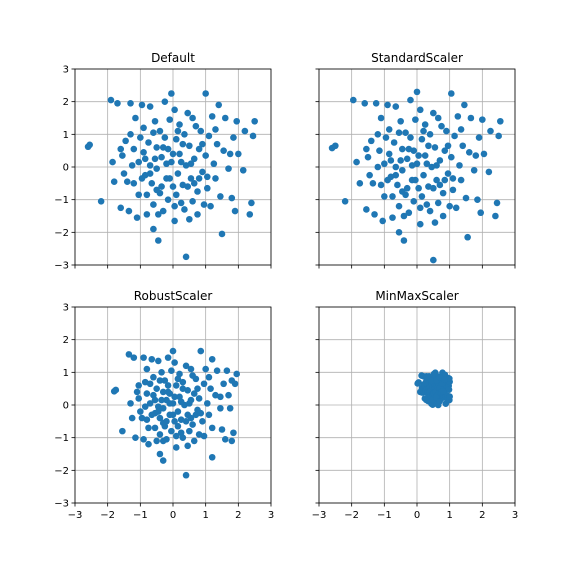 The height and width of the screenshot is (576, 576). I want to click on axis-ticks: −3 −2 −1 0 1 2 3, so click(415, 413).